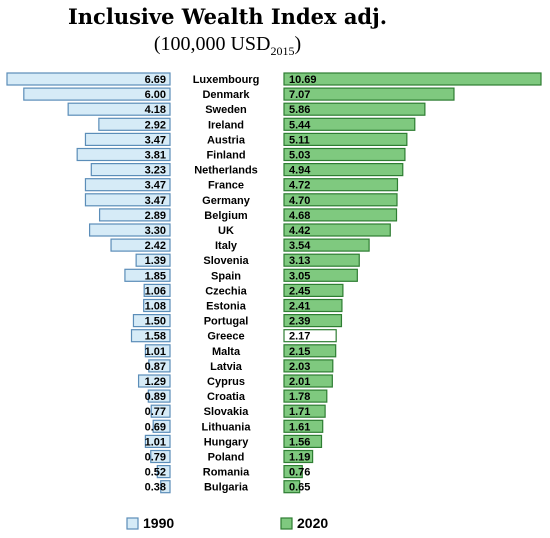 This screenshot has width=550, height=538. What do you see at coordinates (140, 245) in the screenshot?
I see `bar-1990-italy` at bounding box center [140, 245].